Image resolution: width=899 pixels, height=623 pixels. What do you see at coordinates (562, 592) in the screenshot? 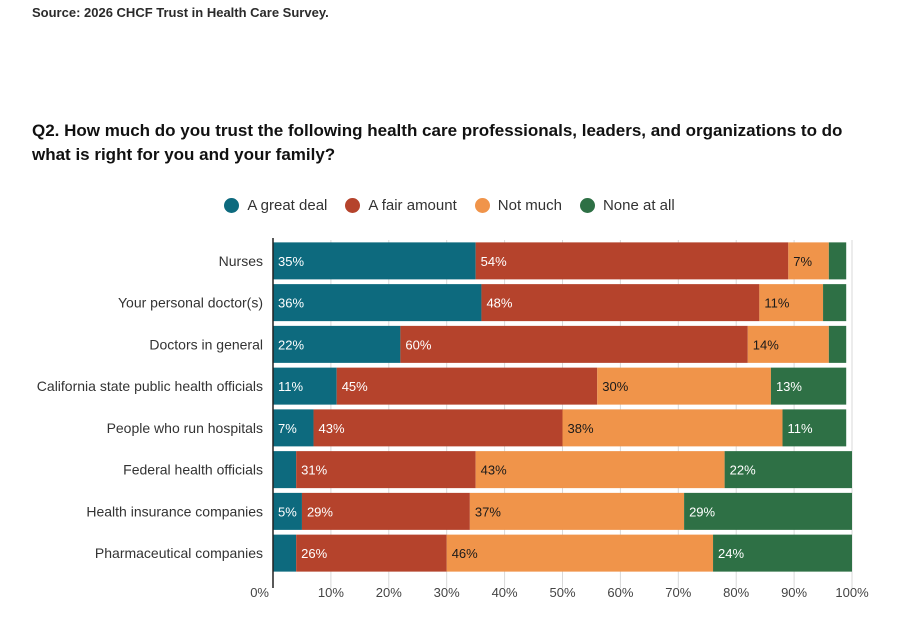
I see `x-tick-label: 50%` at bounding box center [562, 592].